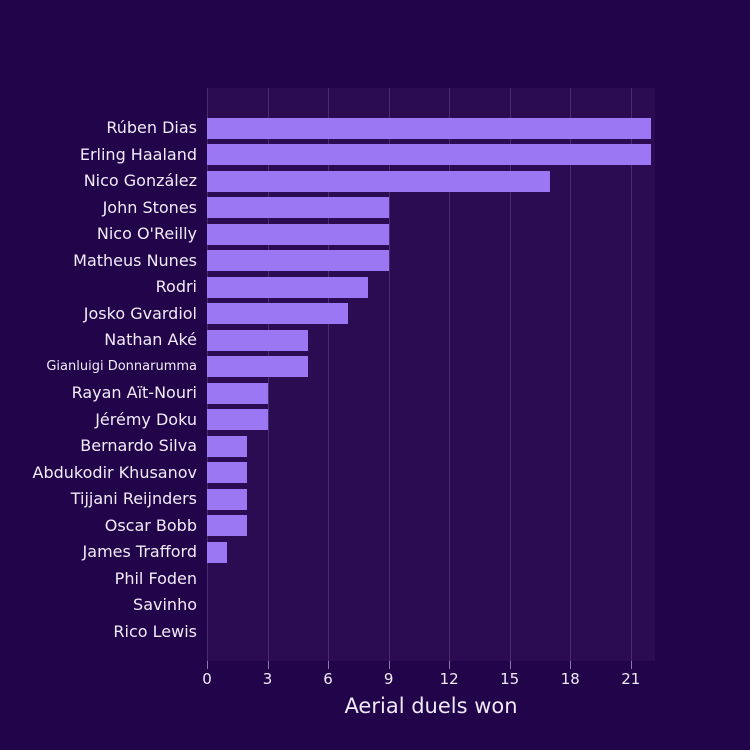 The width and height of the screenshot is (750, 750). Describe the element at coordinates (135, 260) in the screenshot. I see `player-label: Matheus Nunes` at that location.